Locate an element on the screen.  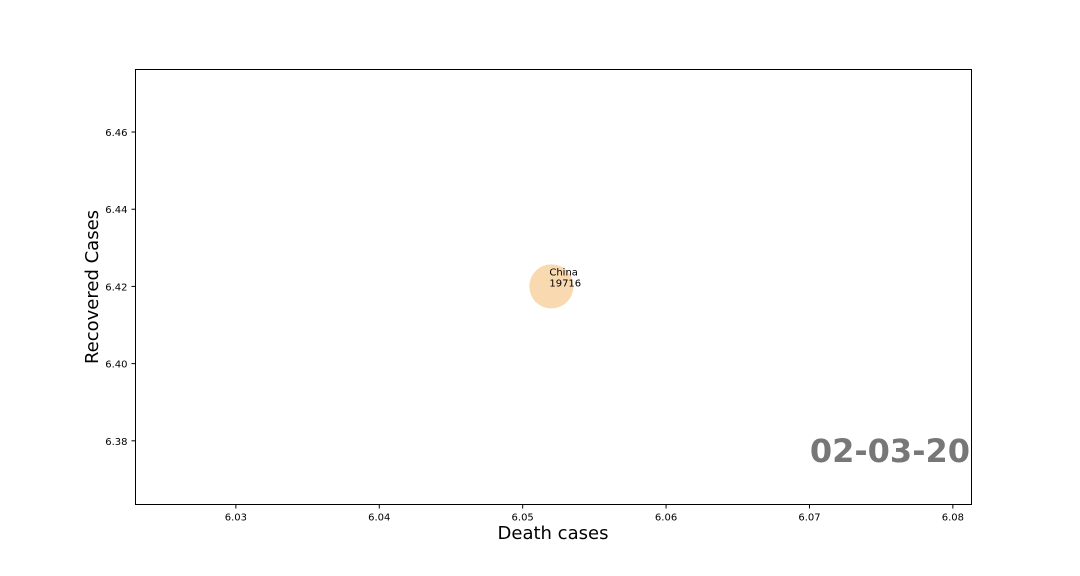
x-tick-label: 6.04 is located at coordinates (379, 518).